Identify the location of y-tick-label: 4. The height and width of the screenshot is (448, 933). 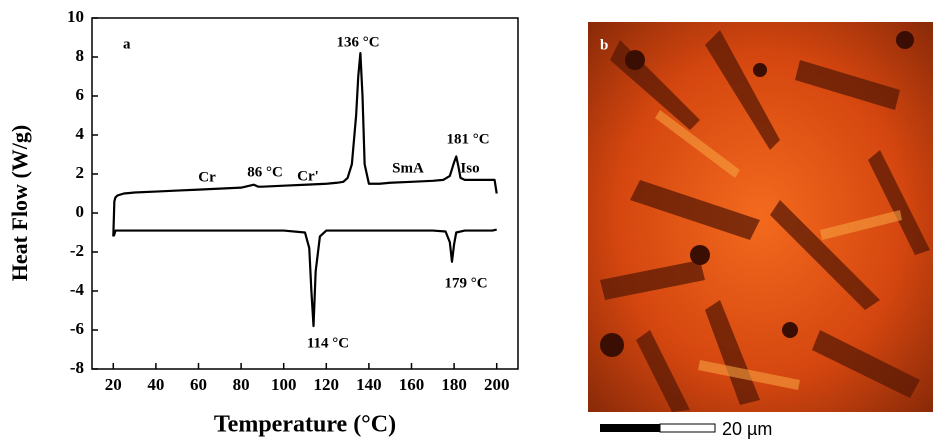
(80, 133).